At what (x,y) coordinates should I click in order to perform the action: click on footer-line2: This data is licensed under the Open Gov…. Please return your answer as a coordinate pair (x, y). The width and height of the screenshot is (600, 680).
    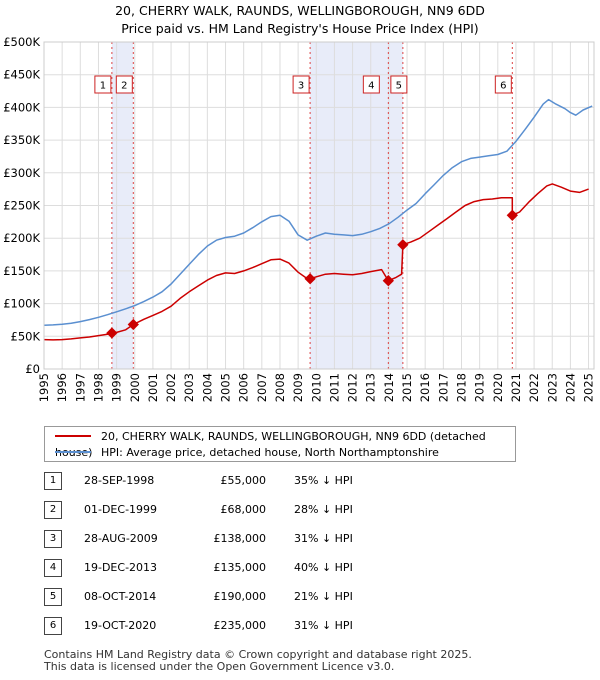
    Looking at the image, I should click on (219, 666).